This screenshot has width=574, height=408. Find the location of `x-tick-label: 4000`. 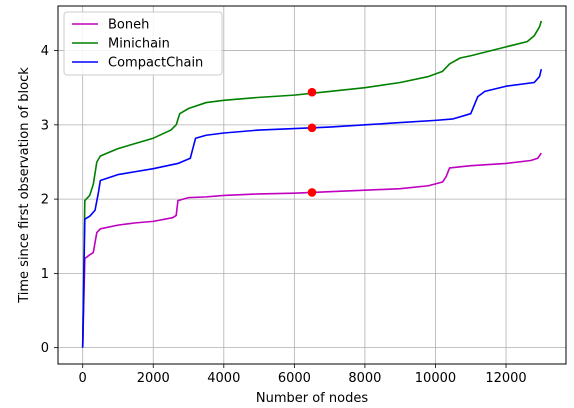

x-tick-label: 4000 is located at coordinates (223, 378).